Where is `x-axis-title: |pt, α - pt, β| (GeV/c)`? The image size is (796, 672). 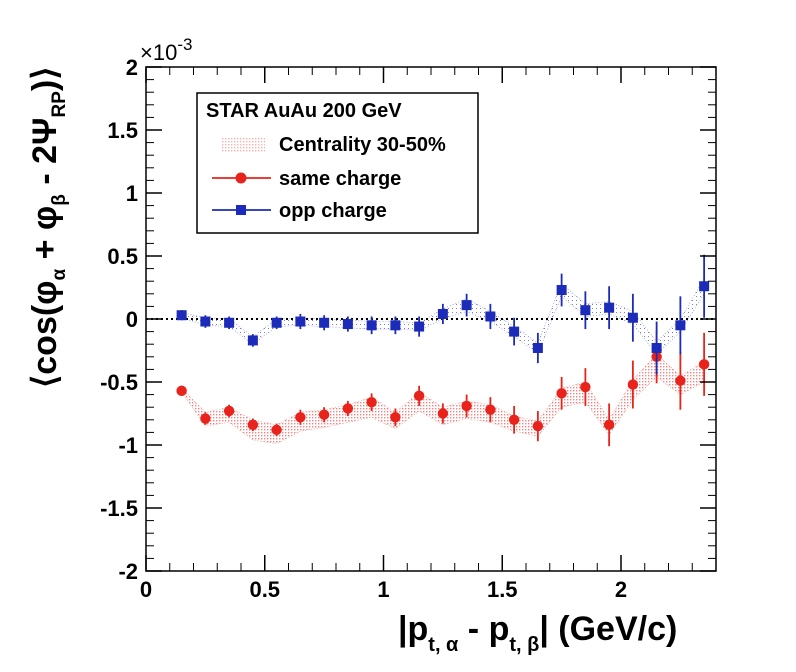 x-axis-title: |pt, α - pt, β| (GeV/c) is located at coordinates (537, 633).